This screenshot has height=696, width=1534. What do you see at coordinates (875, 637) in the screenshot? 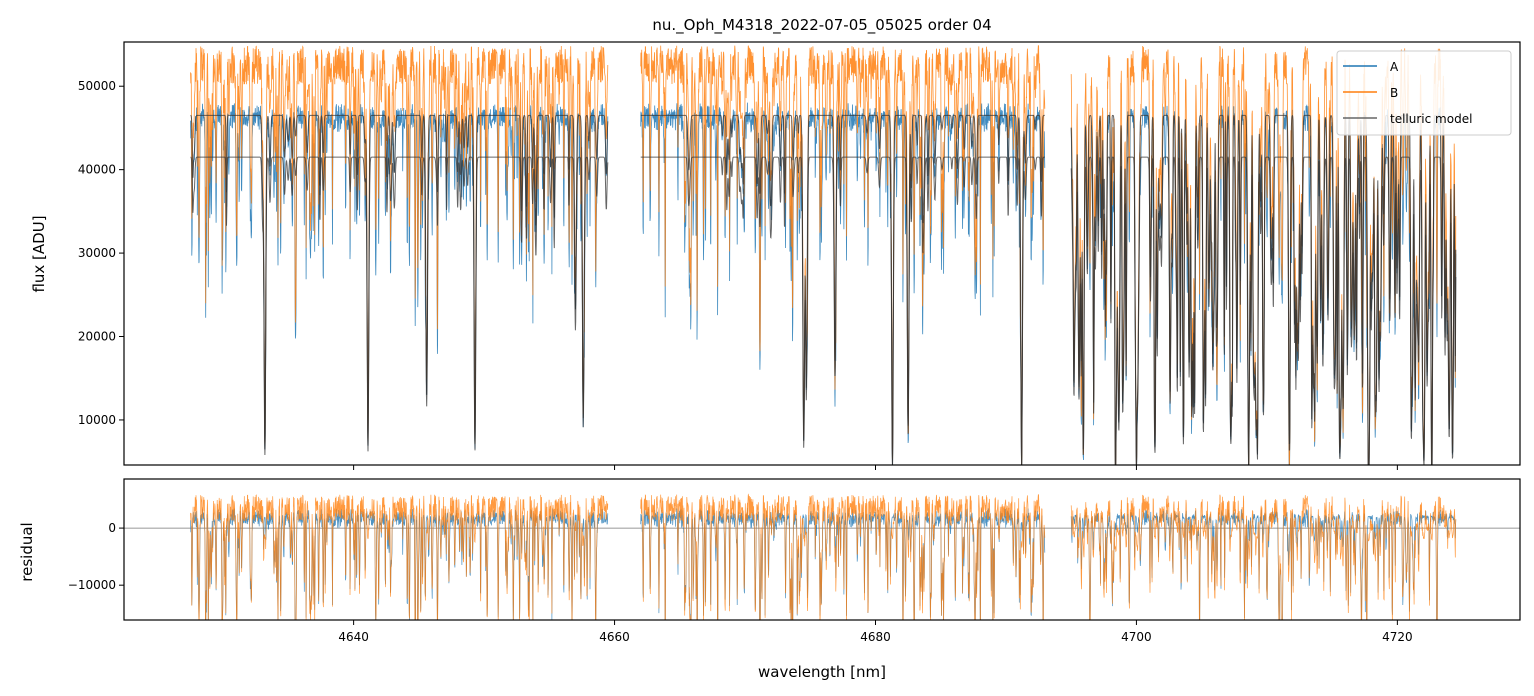
I see `x-tick-label: 4680` at bounding box center [875, 637].